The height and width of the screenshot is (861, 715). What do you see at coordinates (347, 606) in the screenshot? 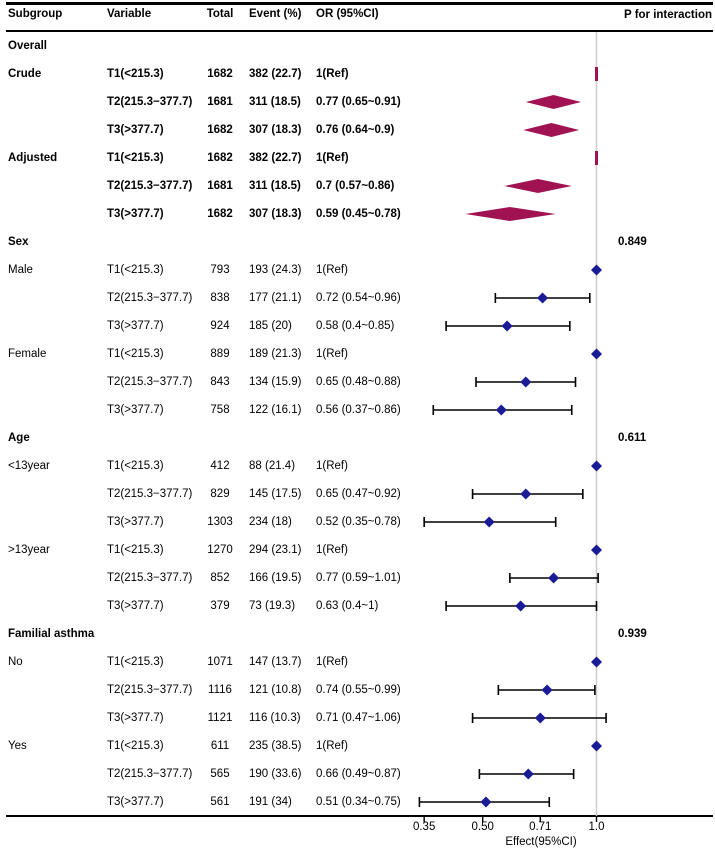
I see `cell-or: 0.63 (0.4~1)` at bounding box center [347, 606].